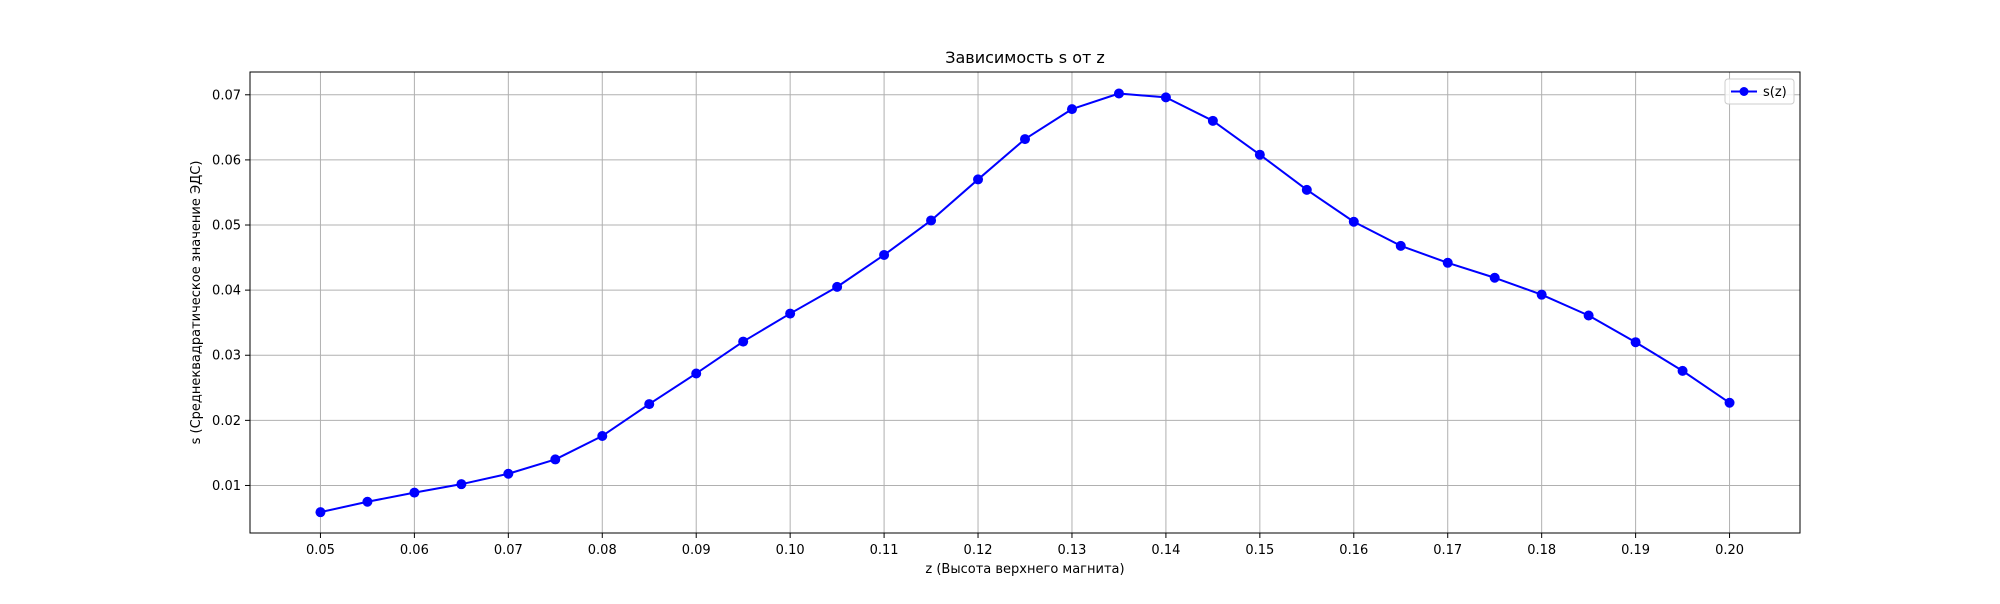  What do you see at coordinates (1541, 550) in the screenshot?
I see `x-tick-label: 0.18` at bounding box center [1541, 550].